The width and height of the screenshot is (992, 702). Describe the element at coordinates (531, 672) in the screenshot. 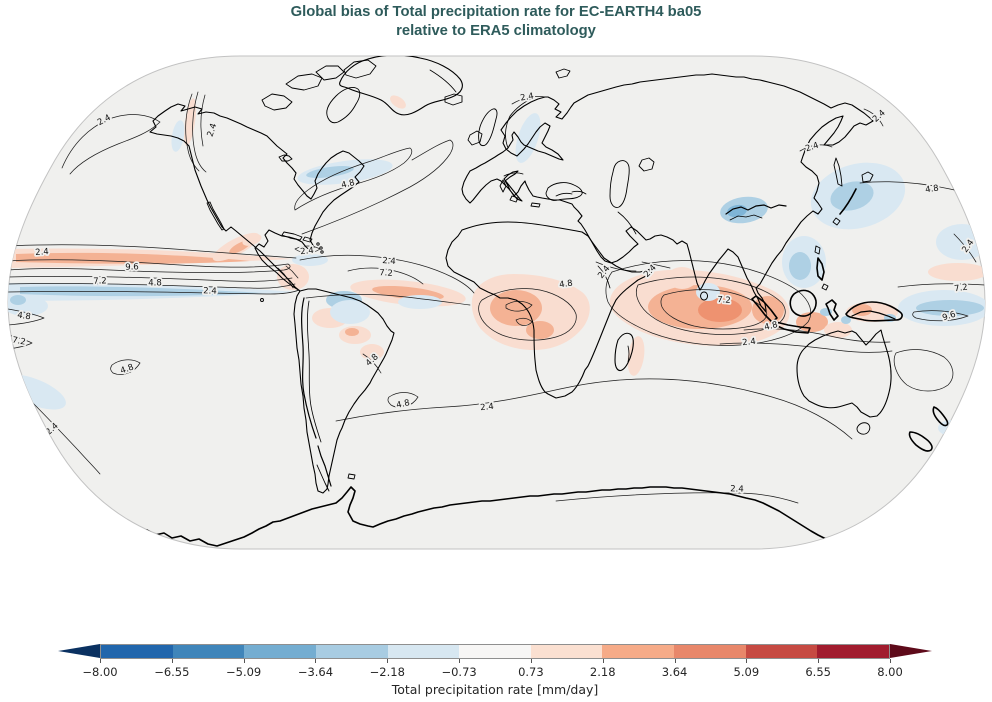

I see `colorbar-tick-label: 0.73` at that location.